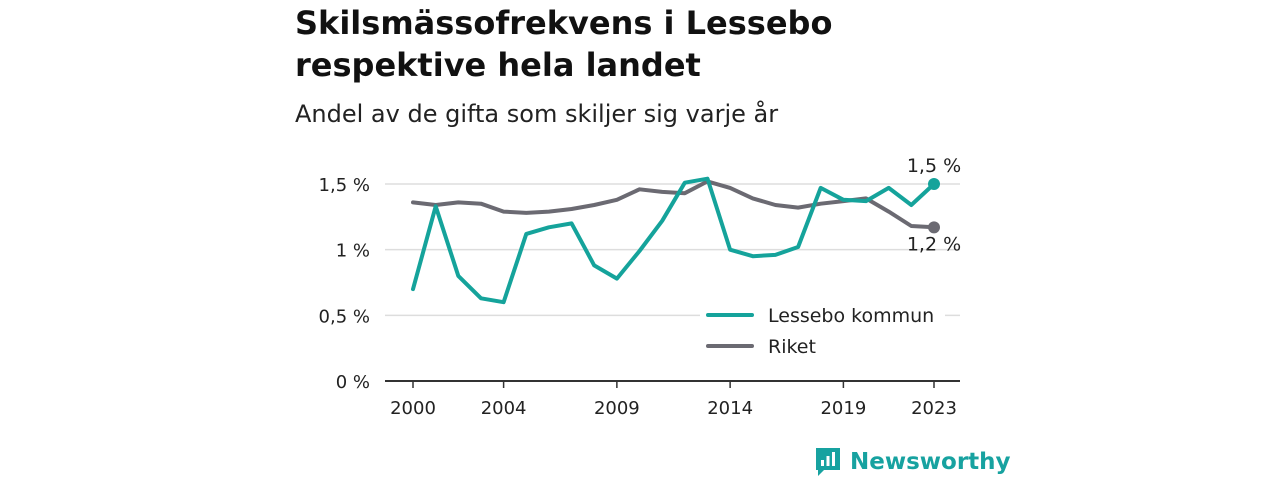  I want to click on legend-label: Riket, so click(792, 347).